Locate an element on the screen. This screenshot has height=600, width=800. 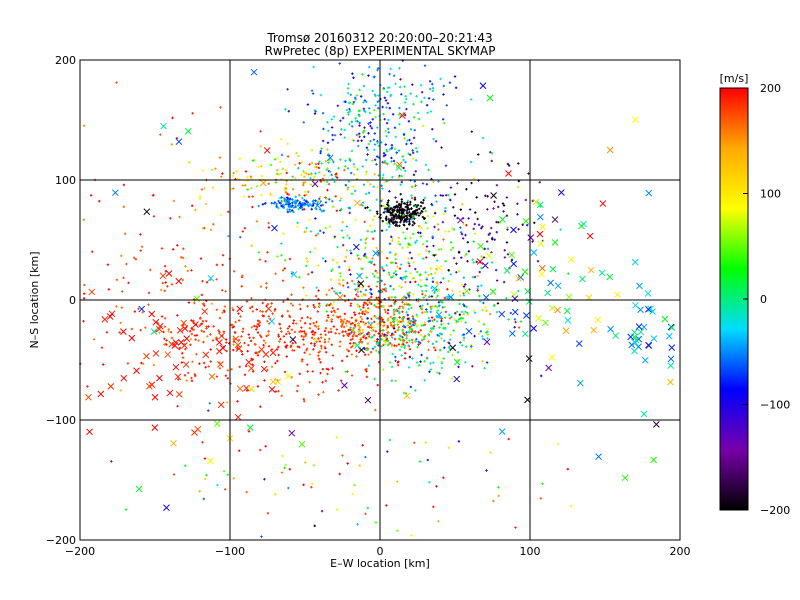
cluster-red-south-west is located at coordinates (298, 334).